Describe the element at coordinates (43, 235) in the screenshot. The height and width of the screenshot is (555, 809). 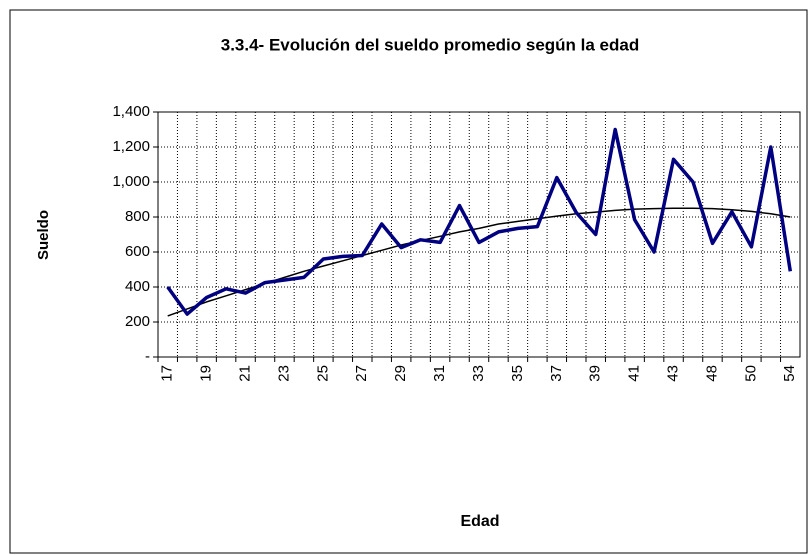
I see `y-axis-label: Sueldo` at that location.